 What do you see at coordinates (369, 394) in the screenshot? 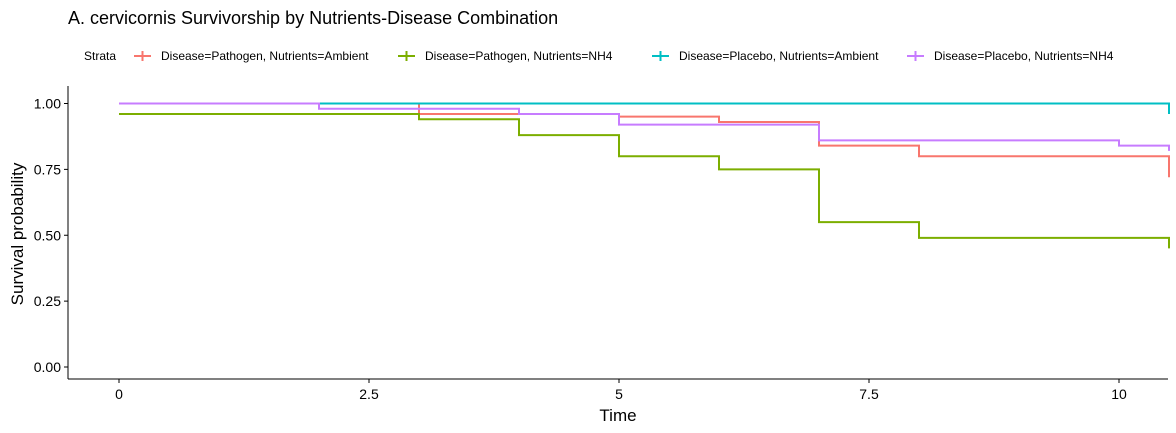
I see `x-tick-label: 2.5` at bounding box center [369, 394].